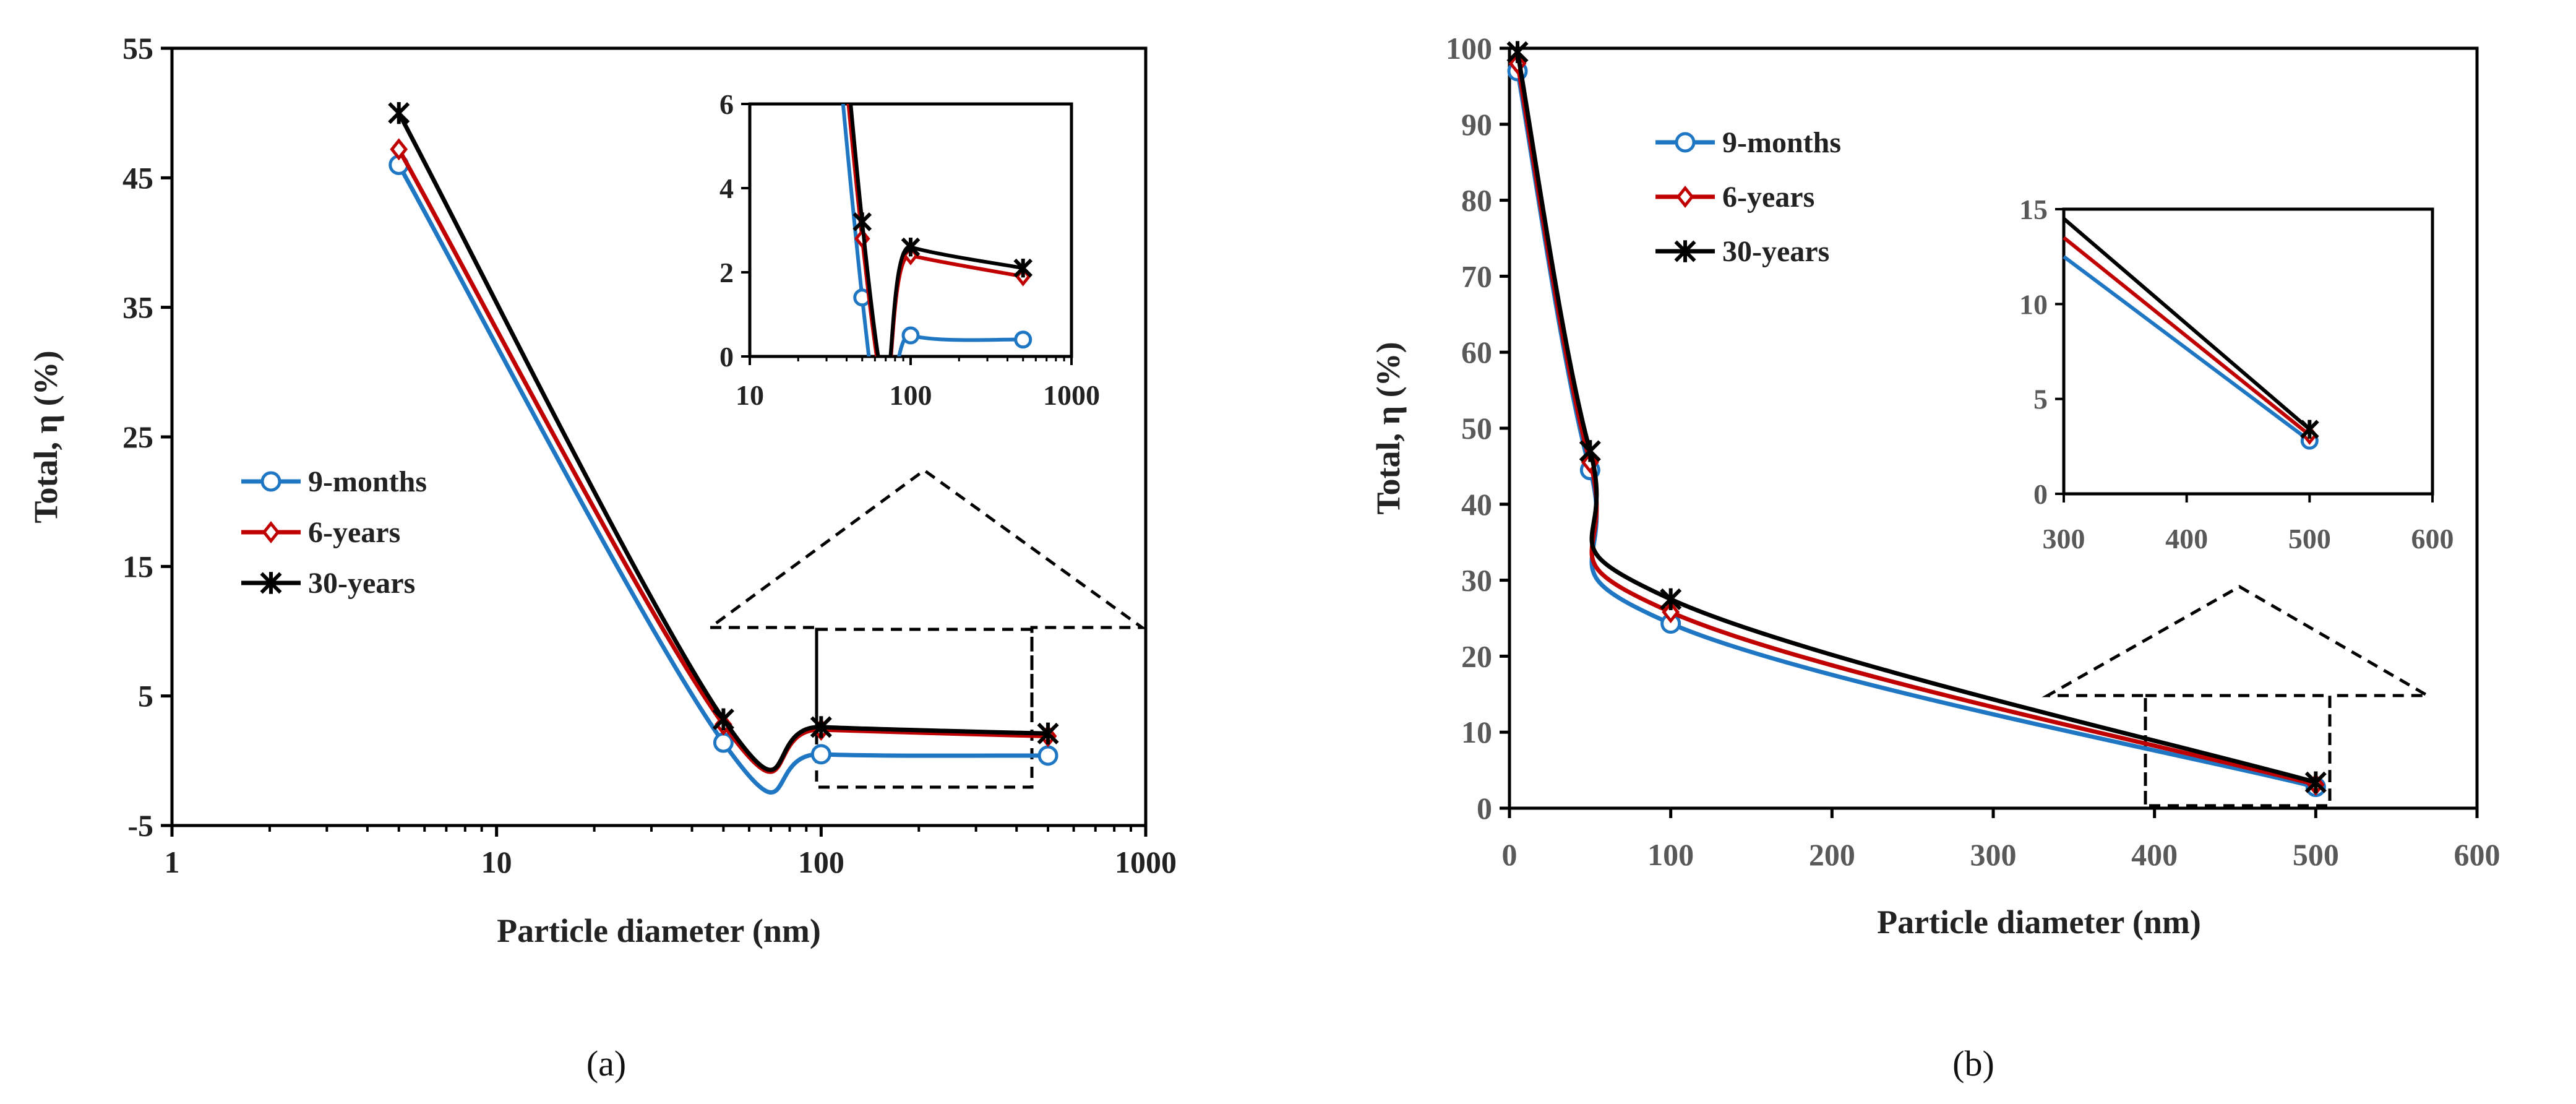  I want to click on panel-a-ytick-label-5: 45, so click(137, 178).